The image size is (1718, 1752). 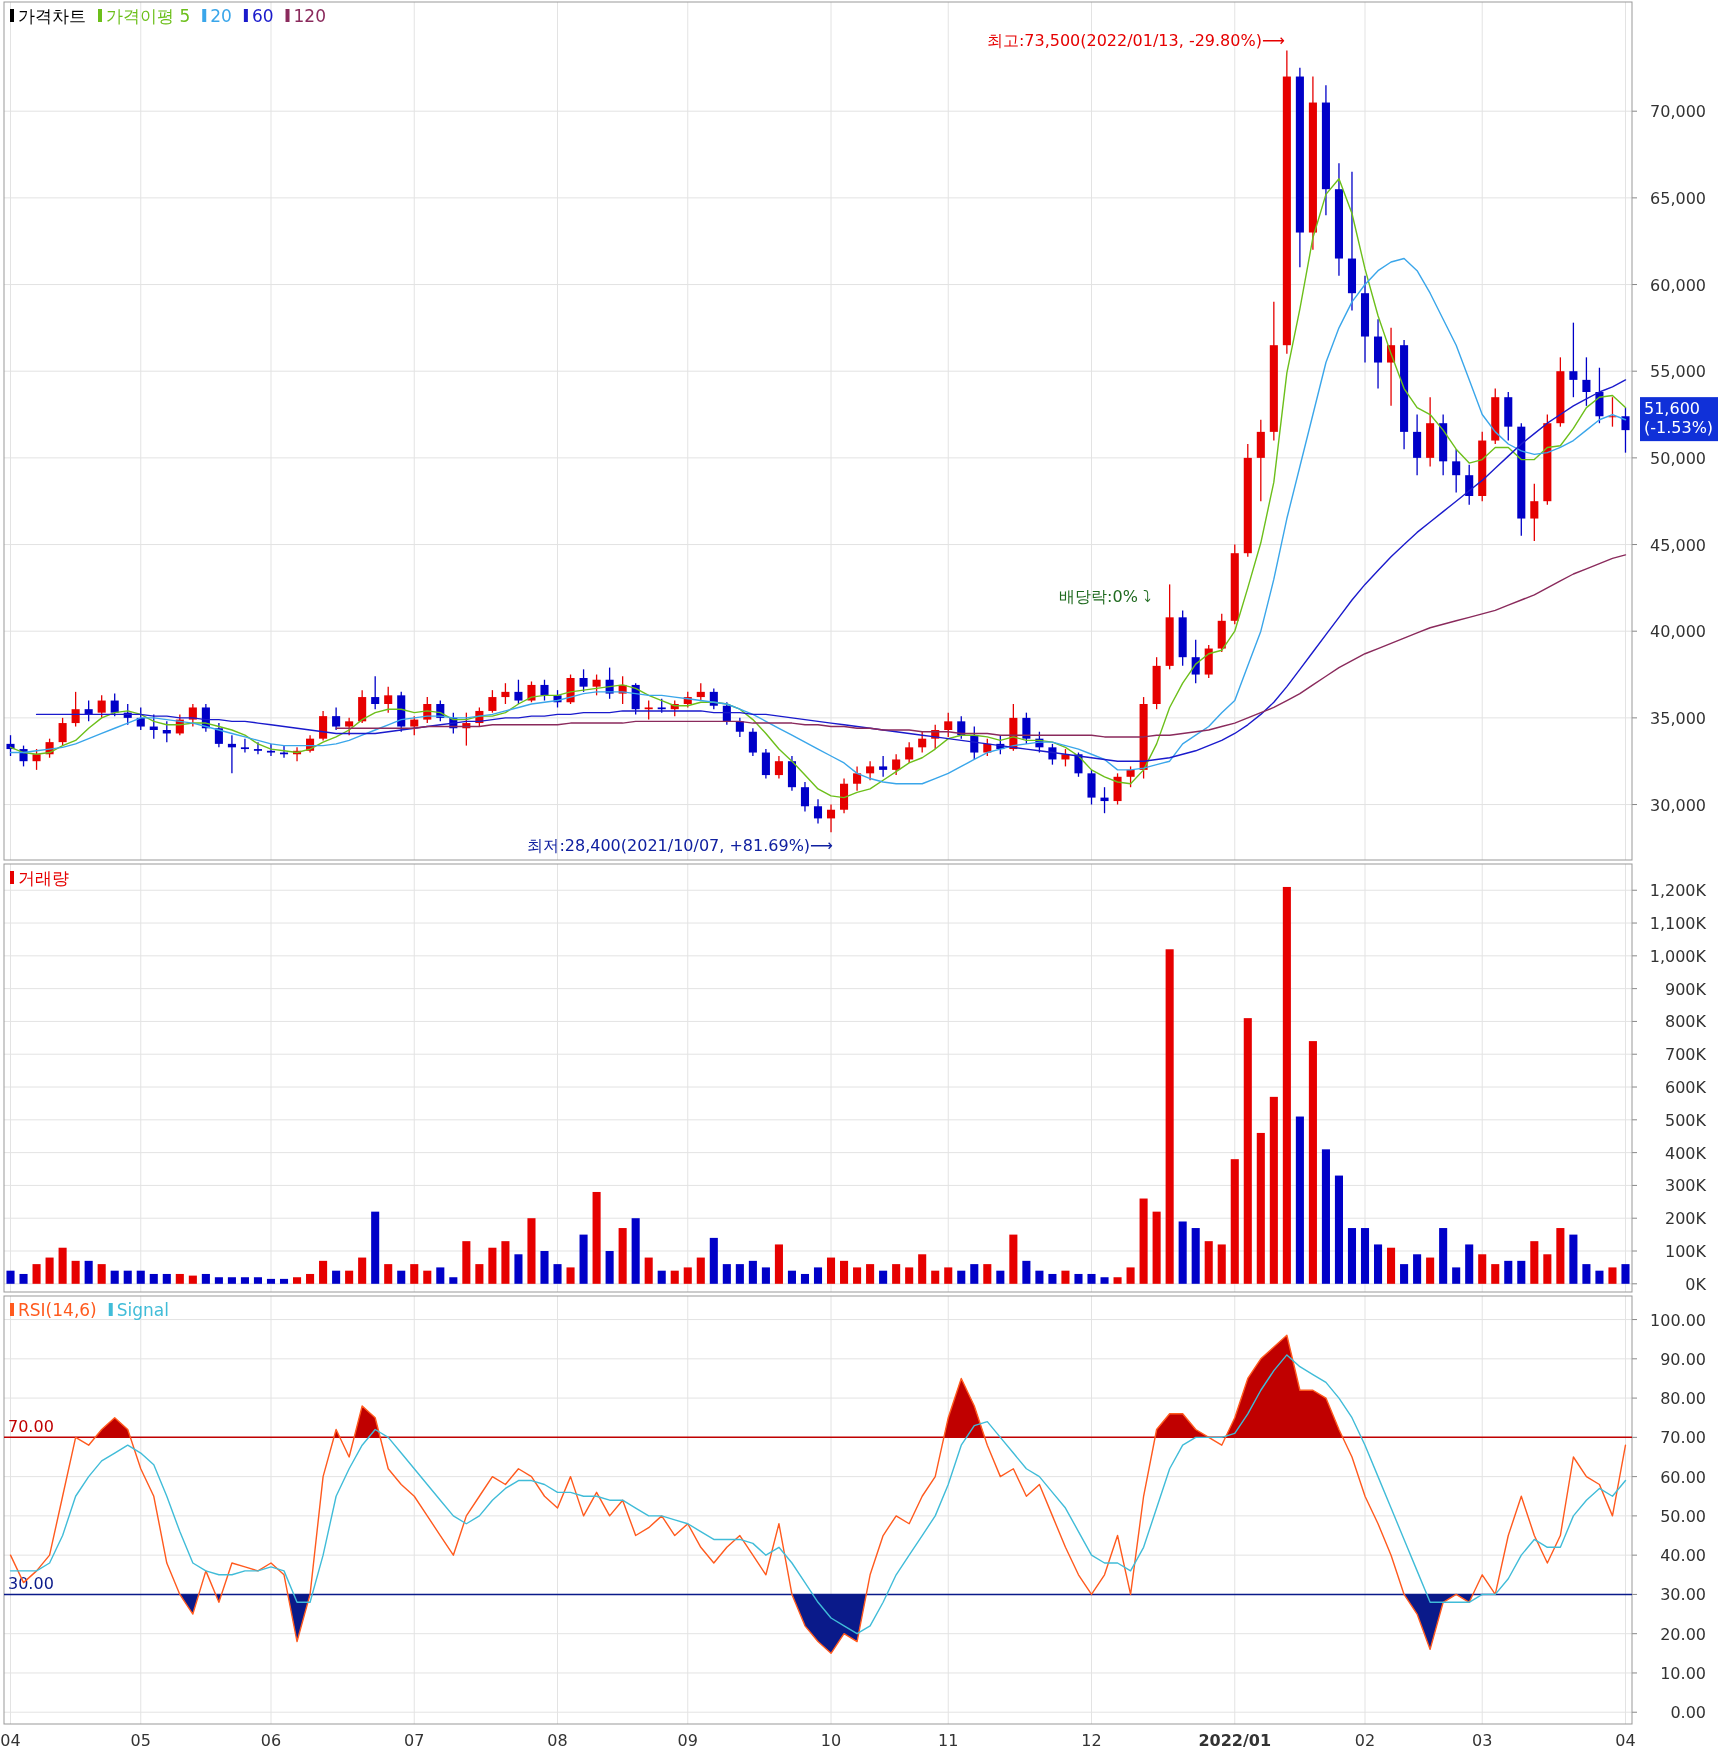 I want to click on y-tick-label: 1,000K, so click(x=1678, y=956).